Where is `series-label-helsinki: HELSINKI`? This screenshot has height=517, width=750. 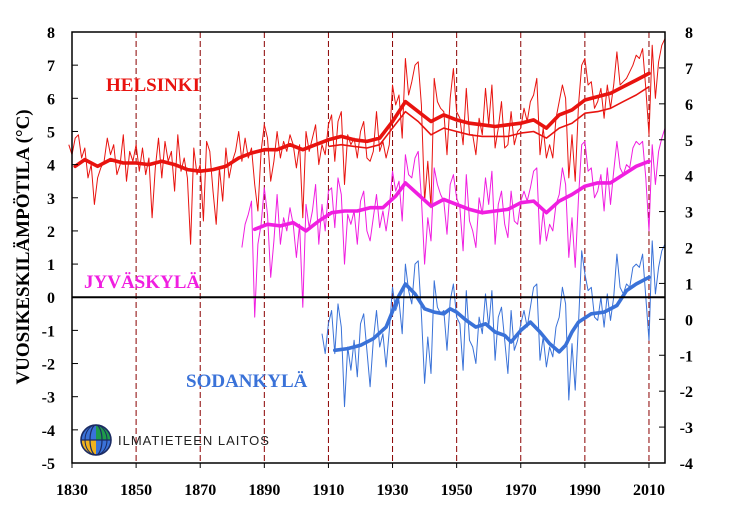
series-label-helsinki: HELSINKI is located at coordinates (153, 85).